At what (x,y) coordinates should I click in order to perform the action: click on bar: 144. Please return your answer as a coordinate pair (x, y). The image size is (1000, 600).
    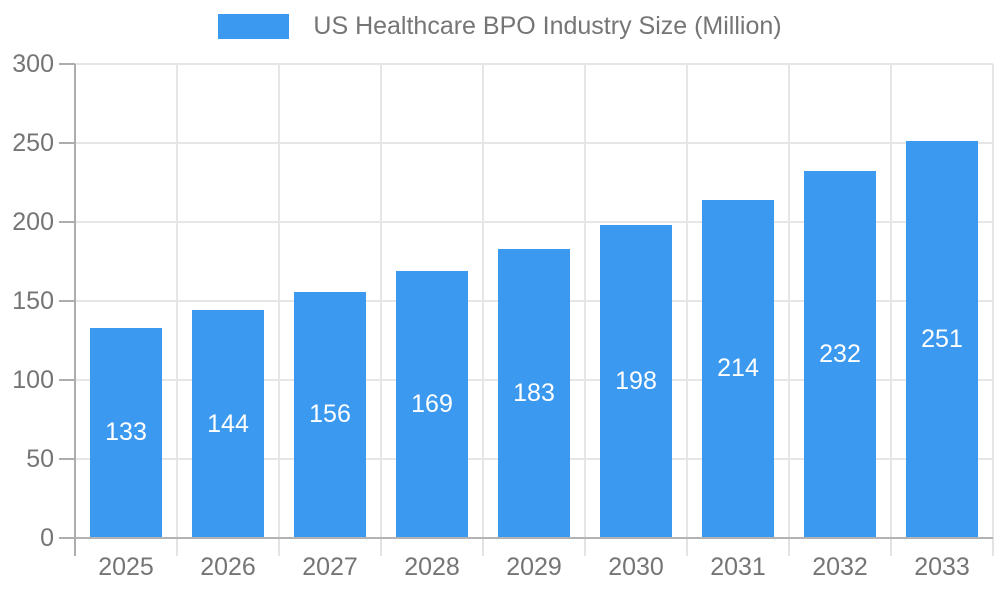
    Looking at the image, I should click on (228, 424).